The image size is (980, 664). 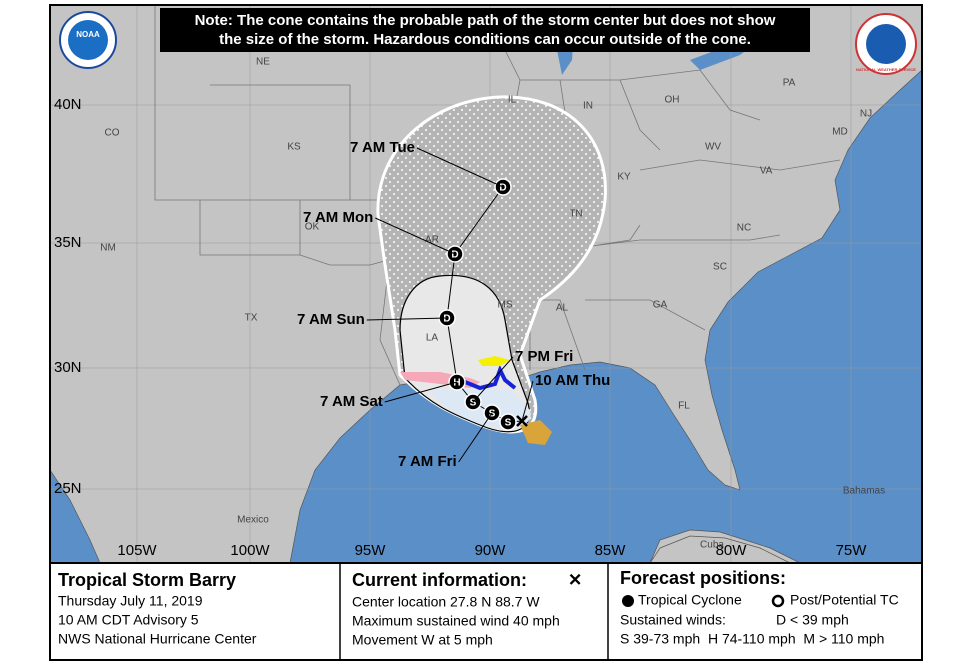 What do you see at coordinates (624, 177) in the screenshot?
I see `place-label: KY` at bounding box center [624, 177].